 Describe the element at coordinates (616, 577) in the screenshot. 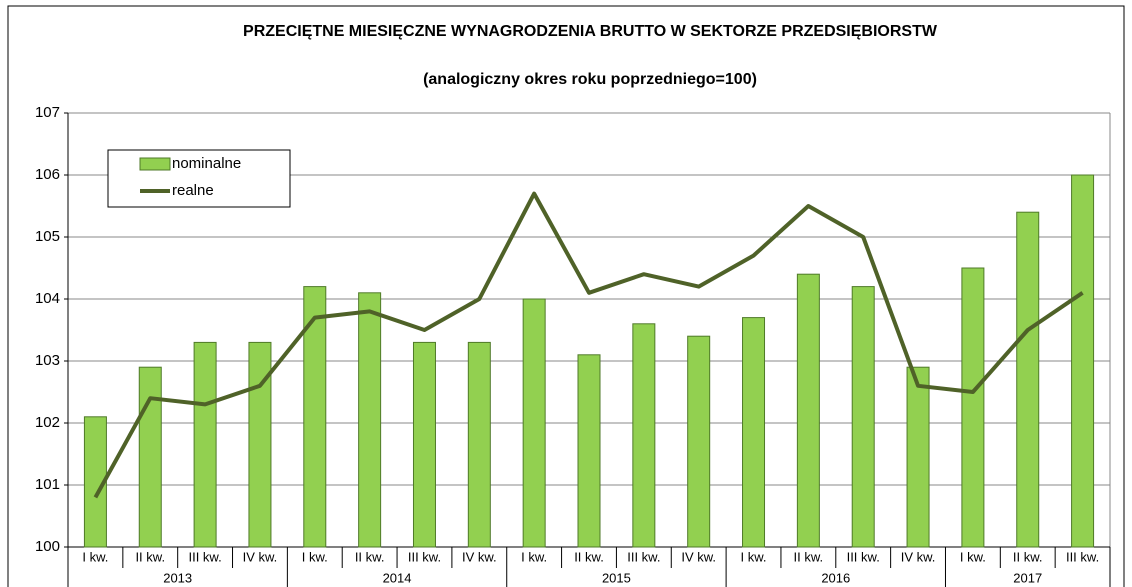

I see `x-group-label: 2015` at that location.